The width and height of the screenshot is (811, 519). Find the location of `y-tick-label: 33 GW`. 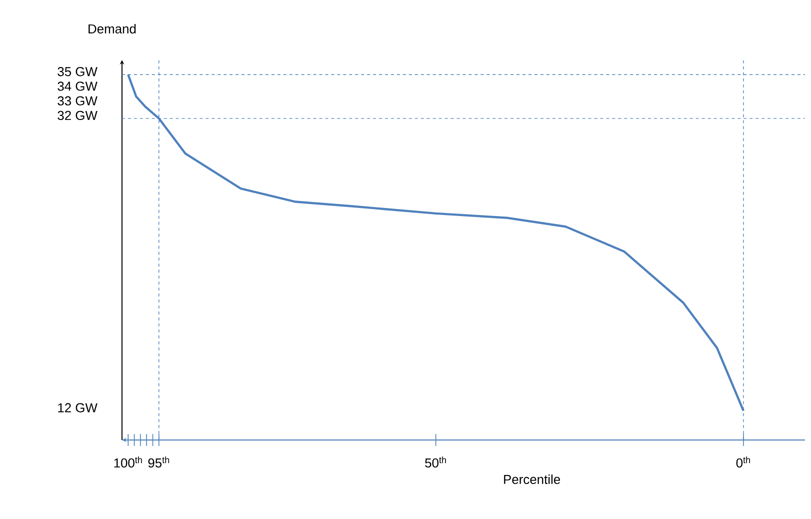

y-tick-label: 33 GW is located at coordinates (78, 101).